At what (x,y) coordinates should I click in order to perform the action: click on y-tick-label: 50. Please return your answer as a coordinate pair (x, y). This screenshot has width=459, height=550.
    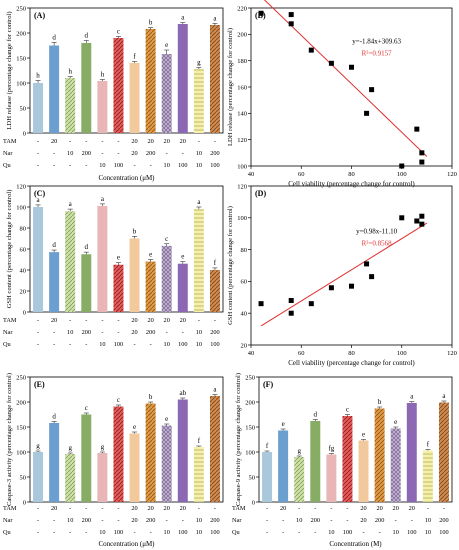
    Looking at the image, I should click on (252, 477).